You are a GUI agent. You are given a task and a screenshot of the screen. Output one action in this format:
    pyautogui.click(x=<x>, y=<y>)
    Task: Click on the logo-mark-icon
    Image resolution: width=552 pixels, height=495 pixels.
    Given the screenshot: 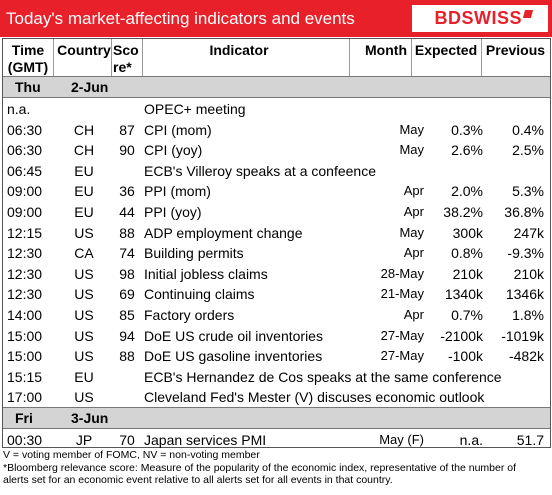 What is the action you would take?
    pyautogui.click(x=528, y=14)
    